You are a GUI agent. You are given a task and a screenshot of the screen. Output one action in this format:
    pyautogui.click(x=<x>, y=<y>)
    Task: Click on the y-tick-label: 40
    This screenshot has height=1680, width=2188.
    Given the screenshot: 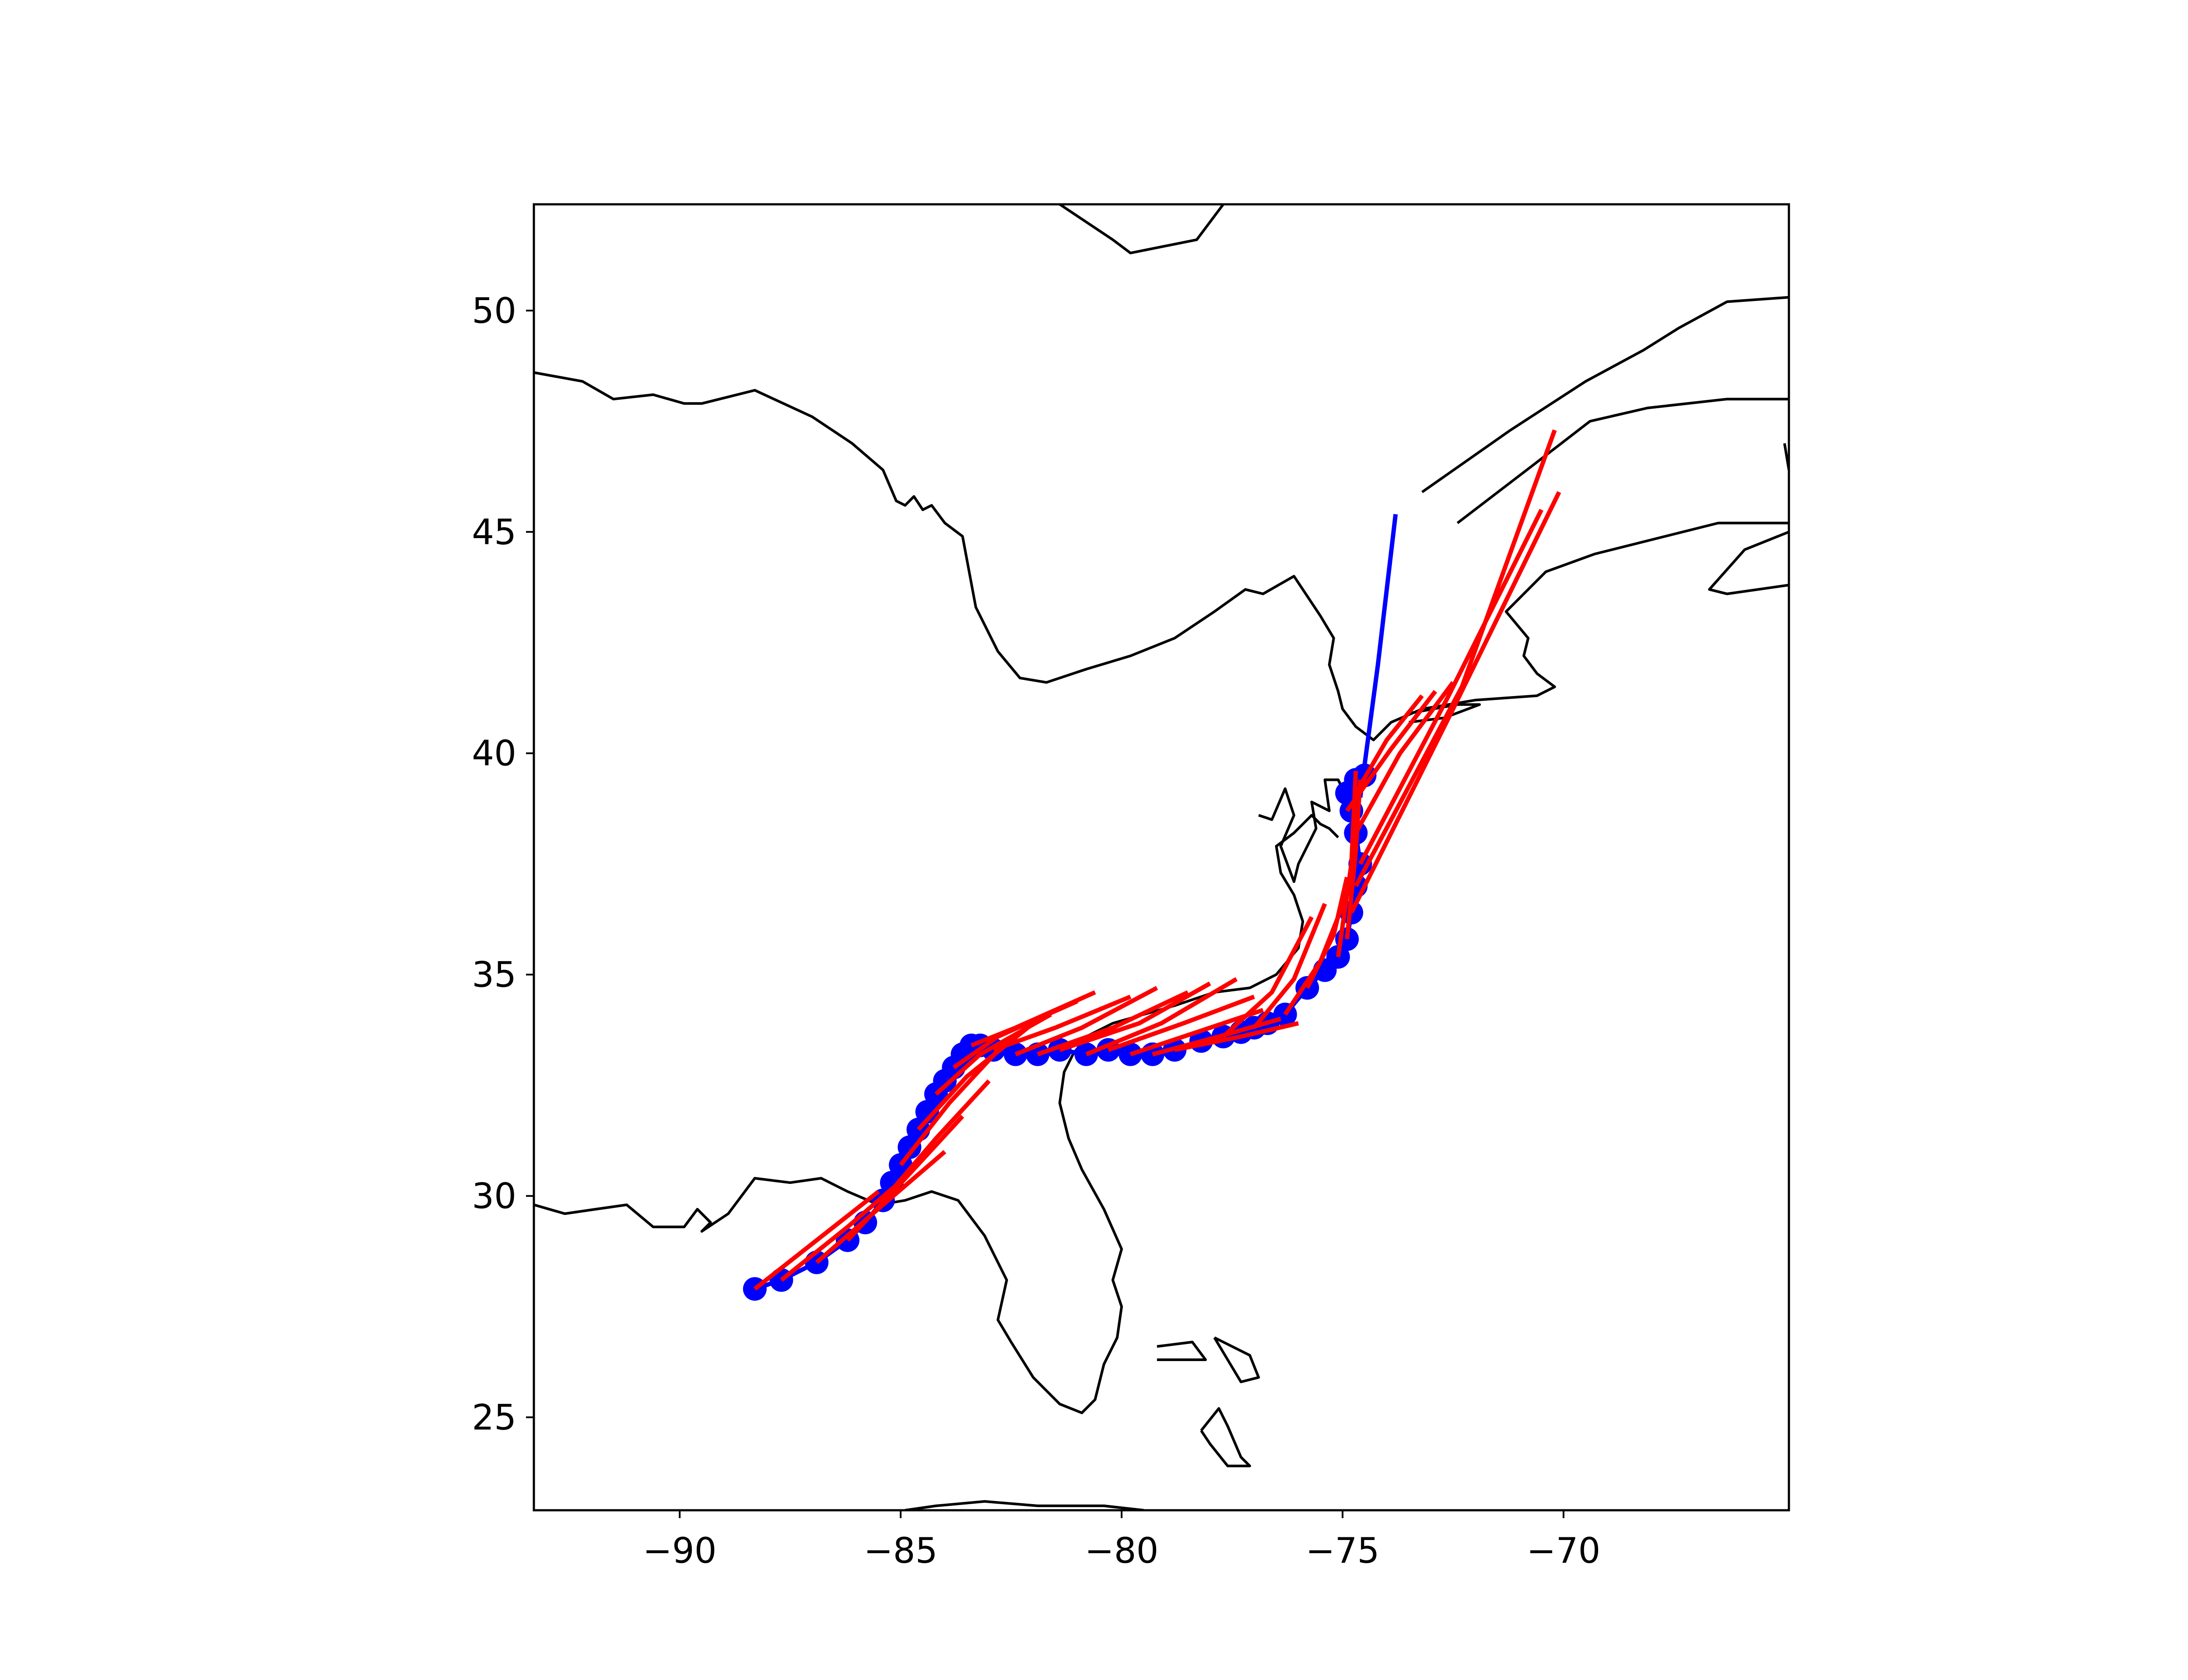 What is the action you would take?
    pyautogui.click(x=494, y=753)
    